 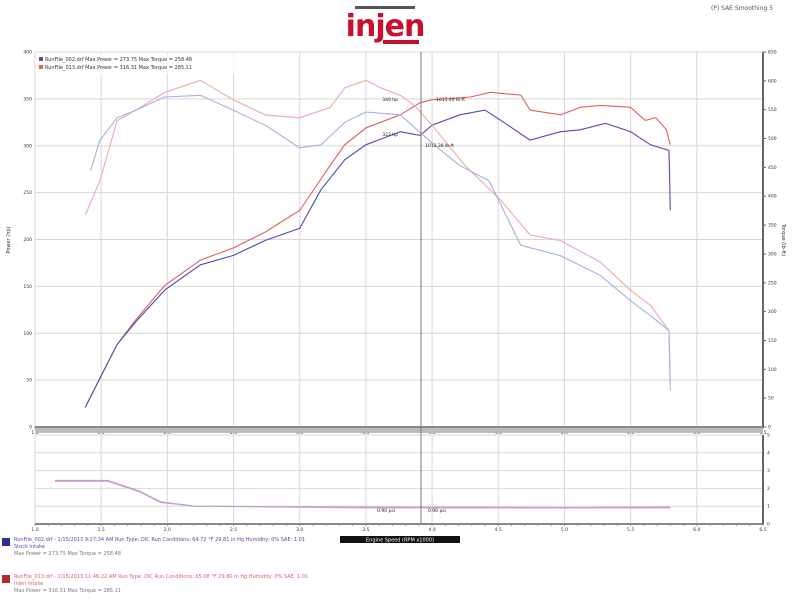 I want to click on run-info-line: Injen intake, so click(x=29, y=584).